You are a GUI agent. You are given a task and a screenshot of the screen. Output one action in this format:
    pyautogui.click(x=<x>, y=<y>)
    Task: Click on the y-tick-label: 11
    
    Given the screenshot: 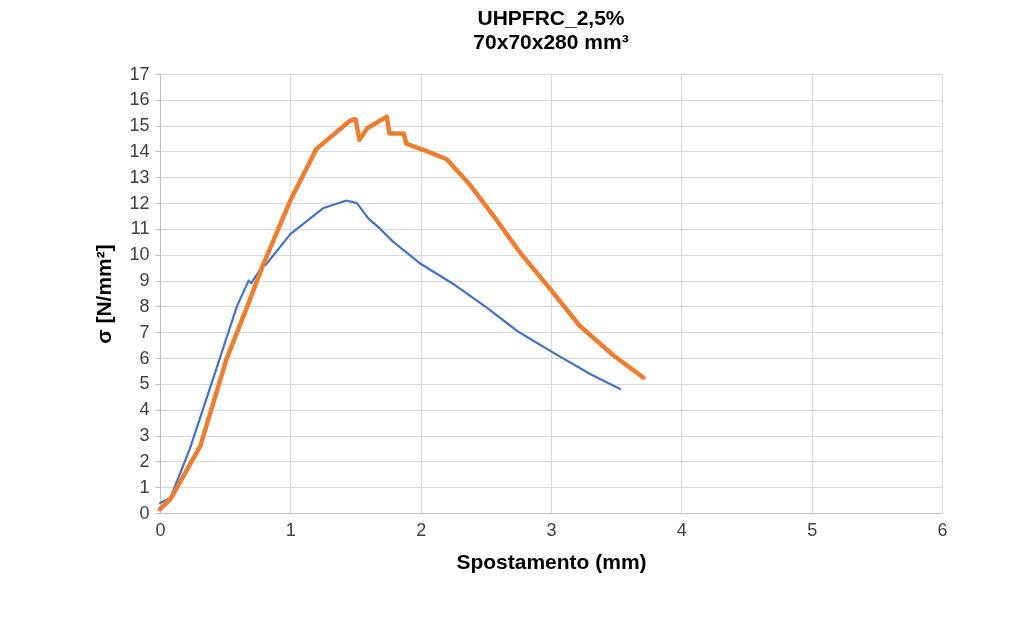 What is the action you would take?
    pyautogui.click(x=140, y=228)
    